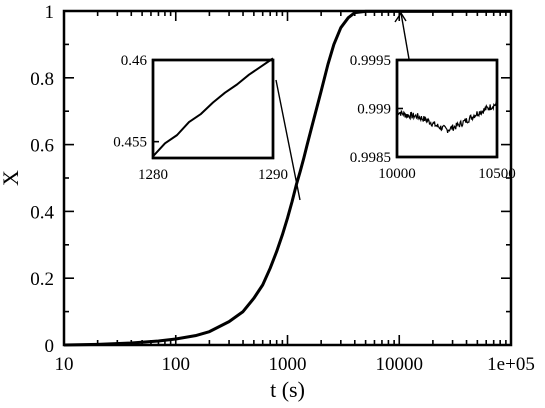 Image resolution: width=545 pixels, height=408 pixels. I want to click on inset-x-tick-label: 1290, so click(273, 175).